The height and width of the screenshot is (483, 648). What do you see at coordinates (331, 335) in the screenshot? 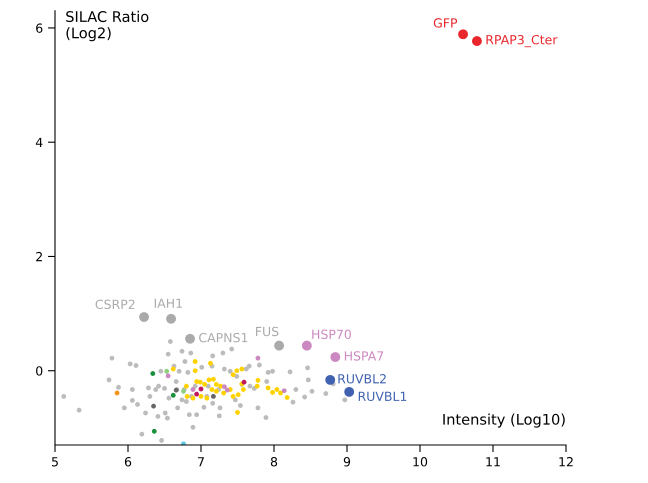
I see `series-label: HSP70` at bounding box center [331, 335].